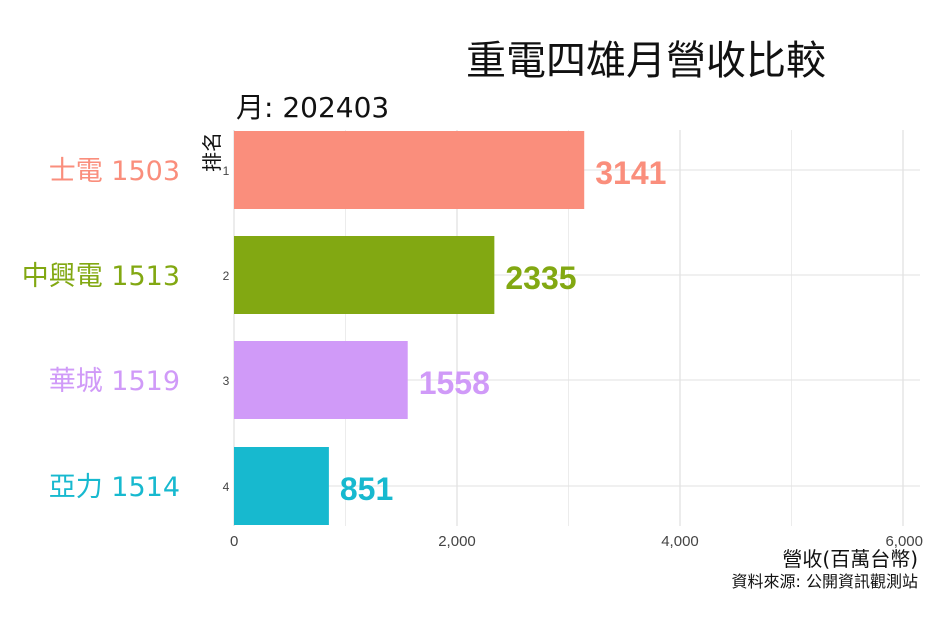 The height and width of the screenshot is (620, 930). What do you see at coordinates (226, 487) in the screenshot?
I see `rank-tick-label: 4` at bounding box center [226, 487].